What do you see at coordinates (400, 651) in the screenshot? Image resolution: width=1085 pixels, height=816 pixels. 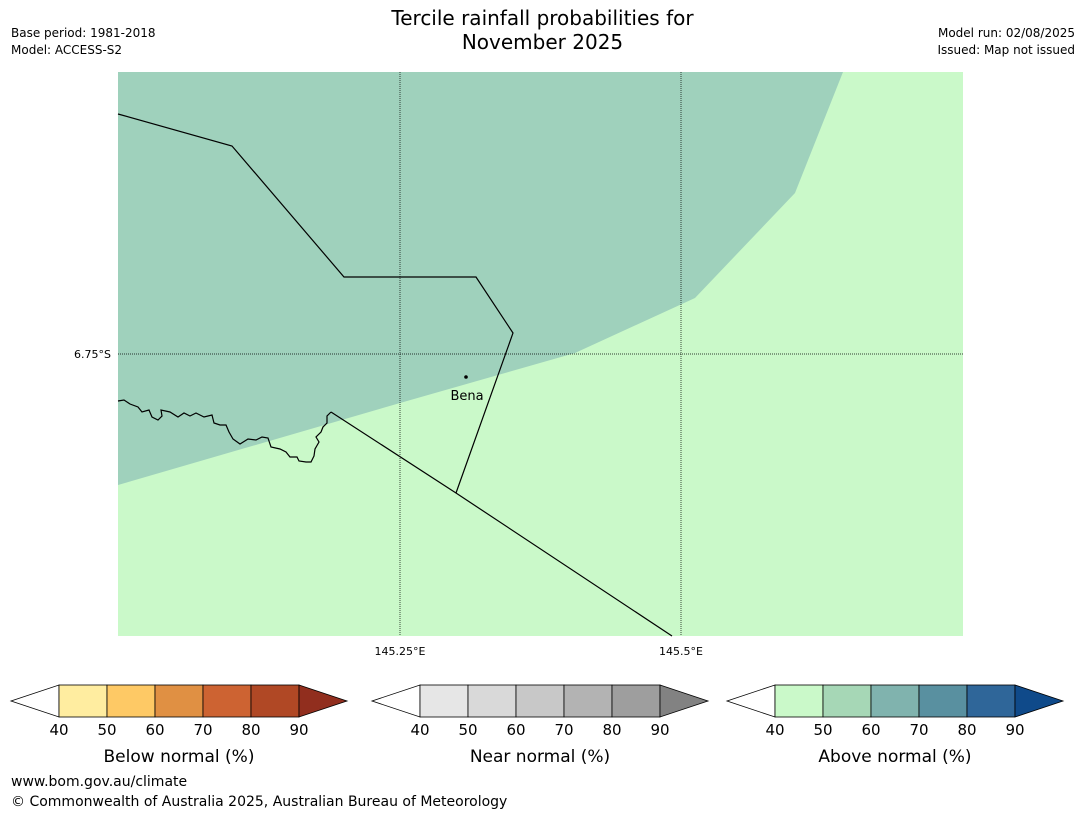 I see `lon-label-1: 145.25°E` at bounding box center [400, 651].